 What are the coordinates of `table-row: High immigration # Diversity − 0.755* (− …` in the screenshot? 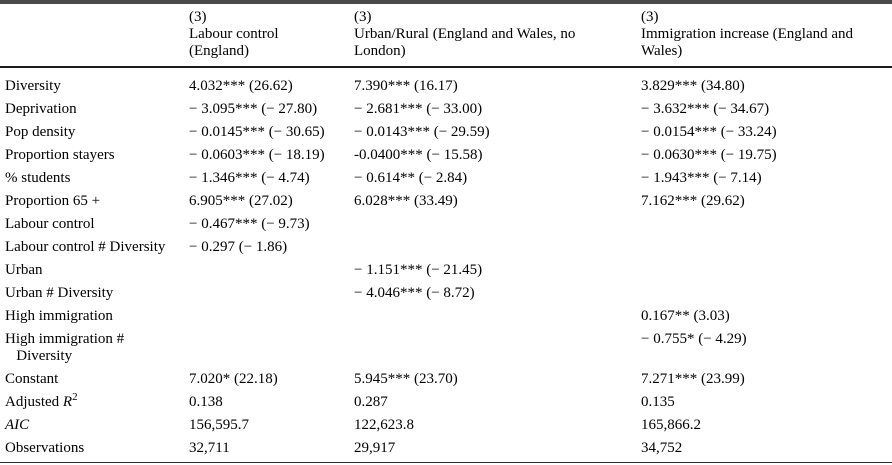 It's located at (446, 348).